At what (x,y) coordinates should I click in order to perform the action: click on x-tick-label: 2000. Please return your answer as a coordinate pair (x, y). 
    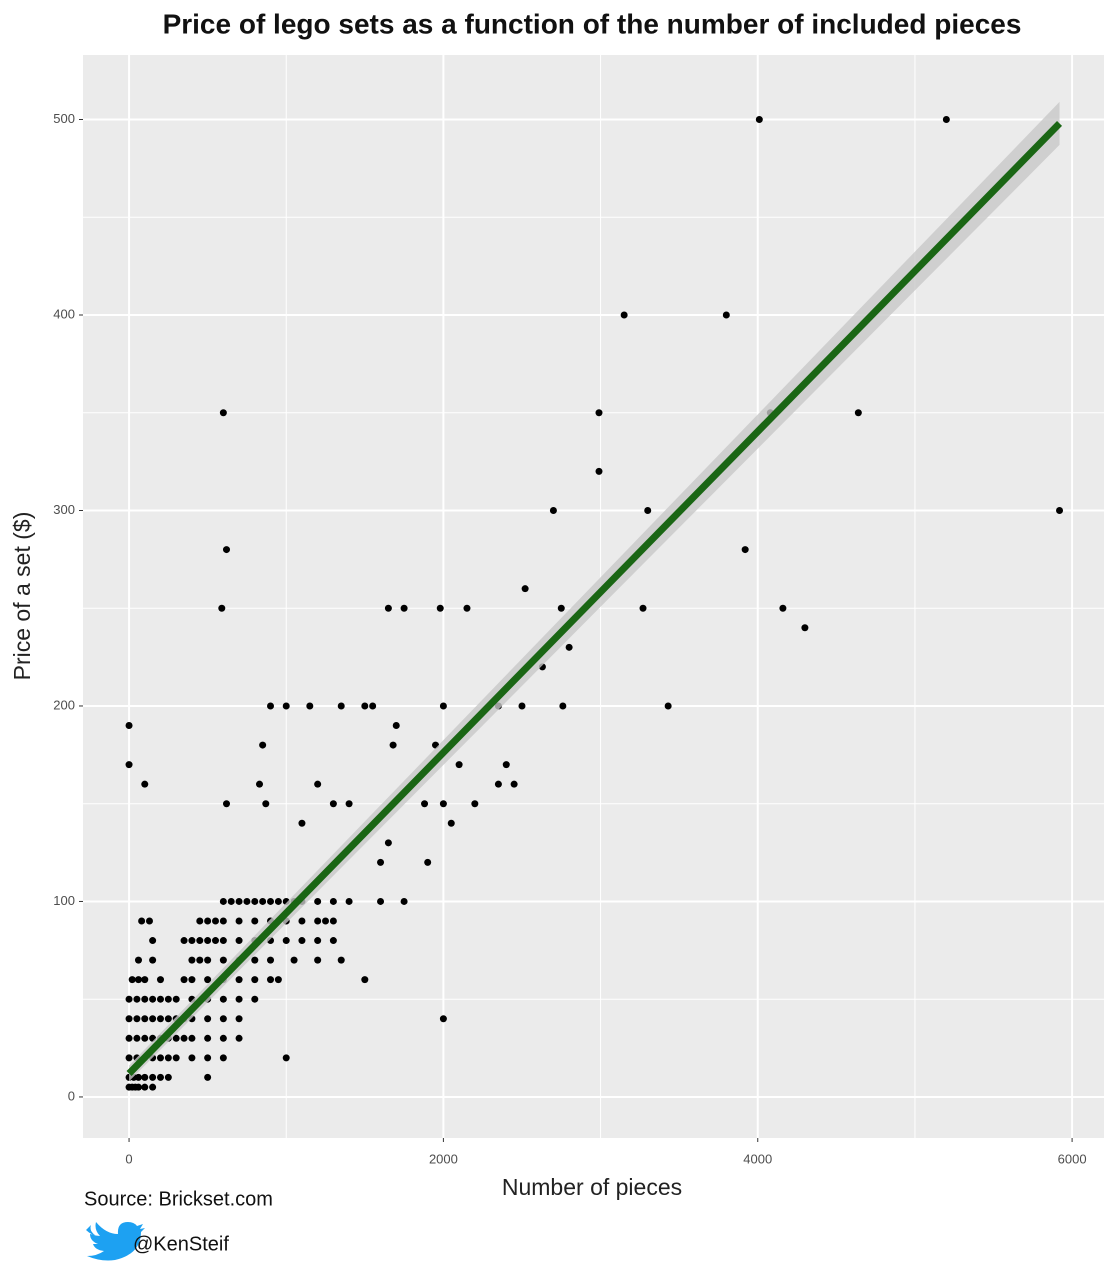
    Looking at the image, I should click on (443, 1158).